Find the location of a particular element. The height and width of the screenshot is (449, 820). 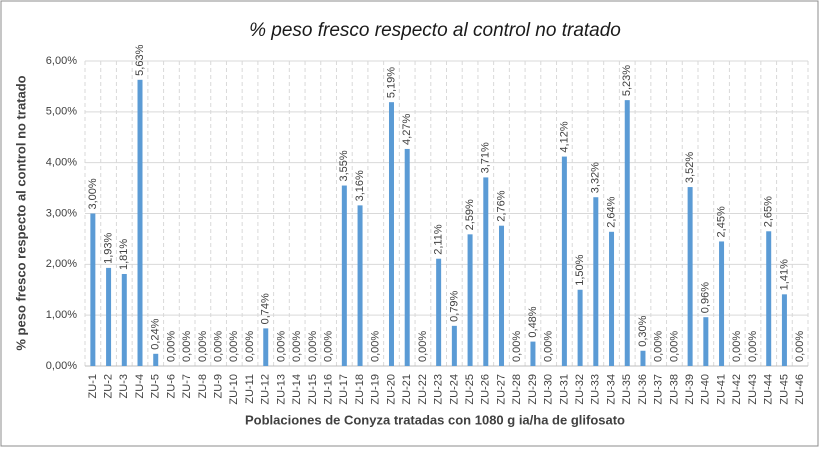

x-tick-label: ZU-4 is located at coordinates (140, 386).